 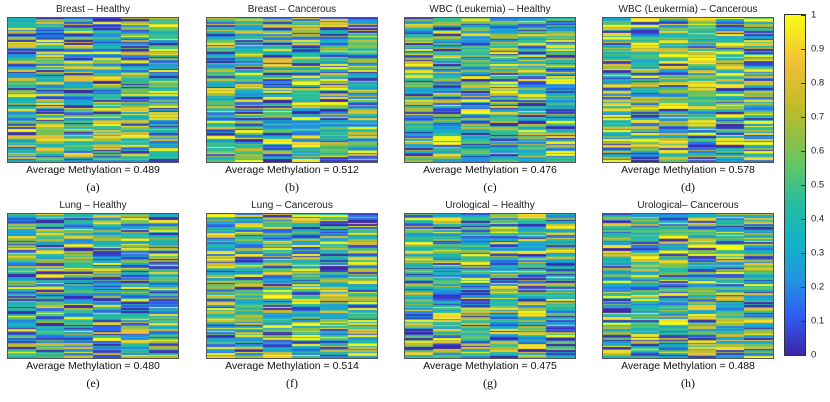 What do you see at coordinates (93, 187) in the screenshot?
I see `panel-label: (a)` at bounding box center [93, 187].